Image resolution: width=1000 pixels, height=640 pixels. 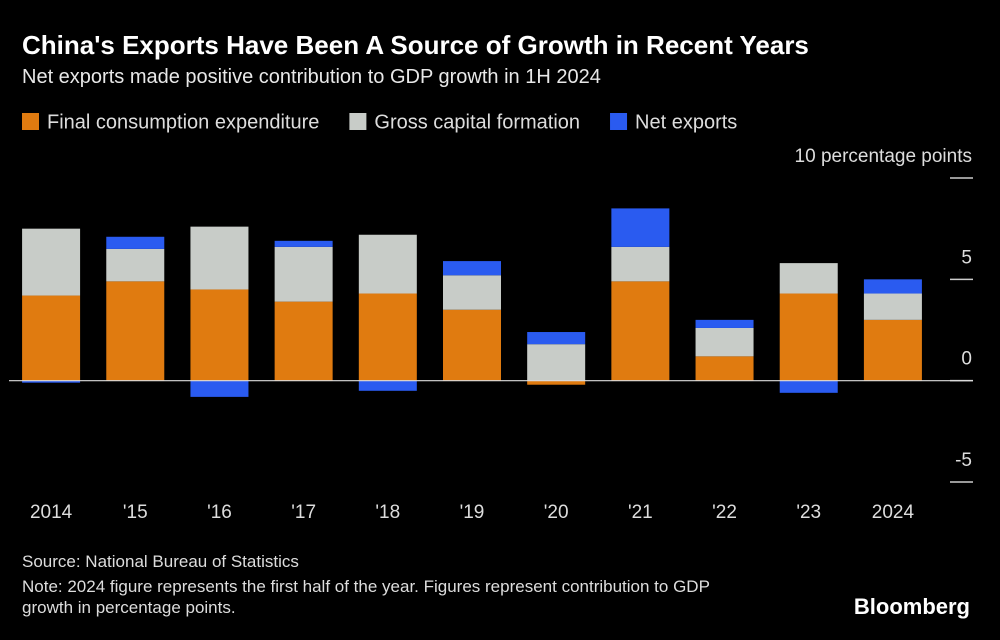 What do you see at coordinates (893, 512) in the screenshot?
I see `x-tick-label: 2024` at bounding box center [893, 512].